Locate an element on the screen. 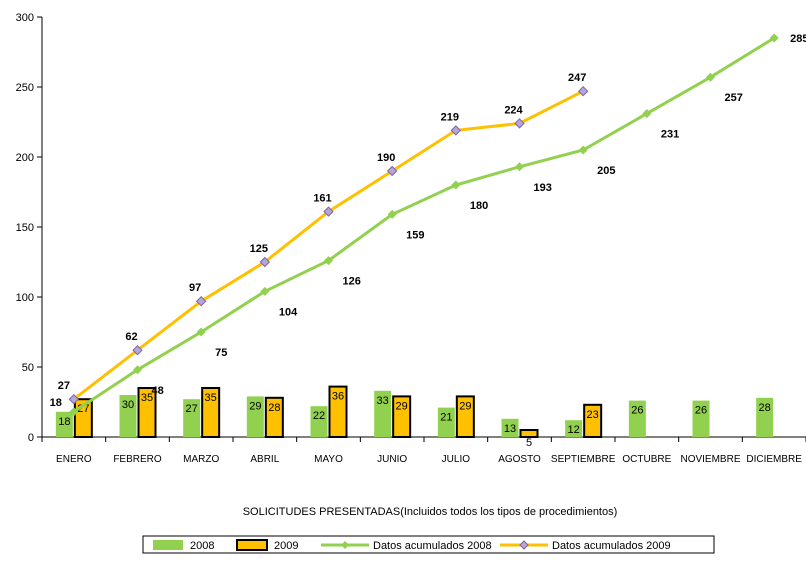  series-point-label: 97 is located at coordinates (195, 288).